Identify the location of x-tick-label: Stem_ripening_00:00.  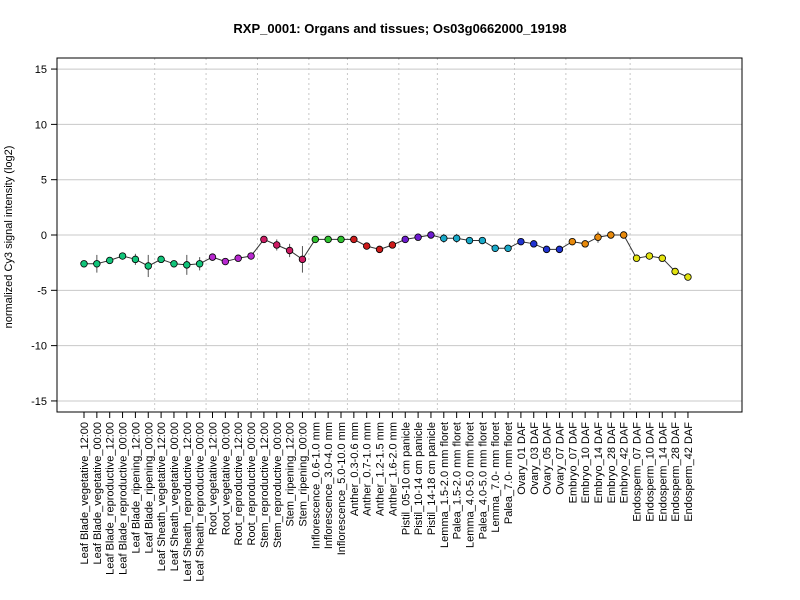
(303, 474).